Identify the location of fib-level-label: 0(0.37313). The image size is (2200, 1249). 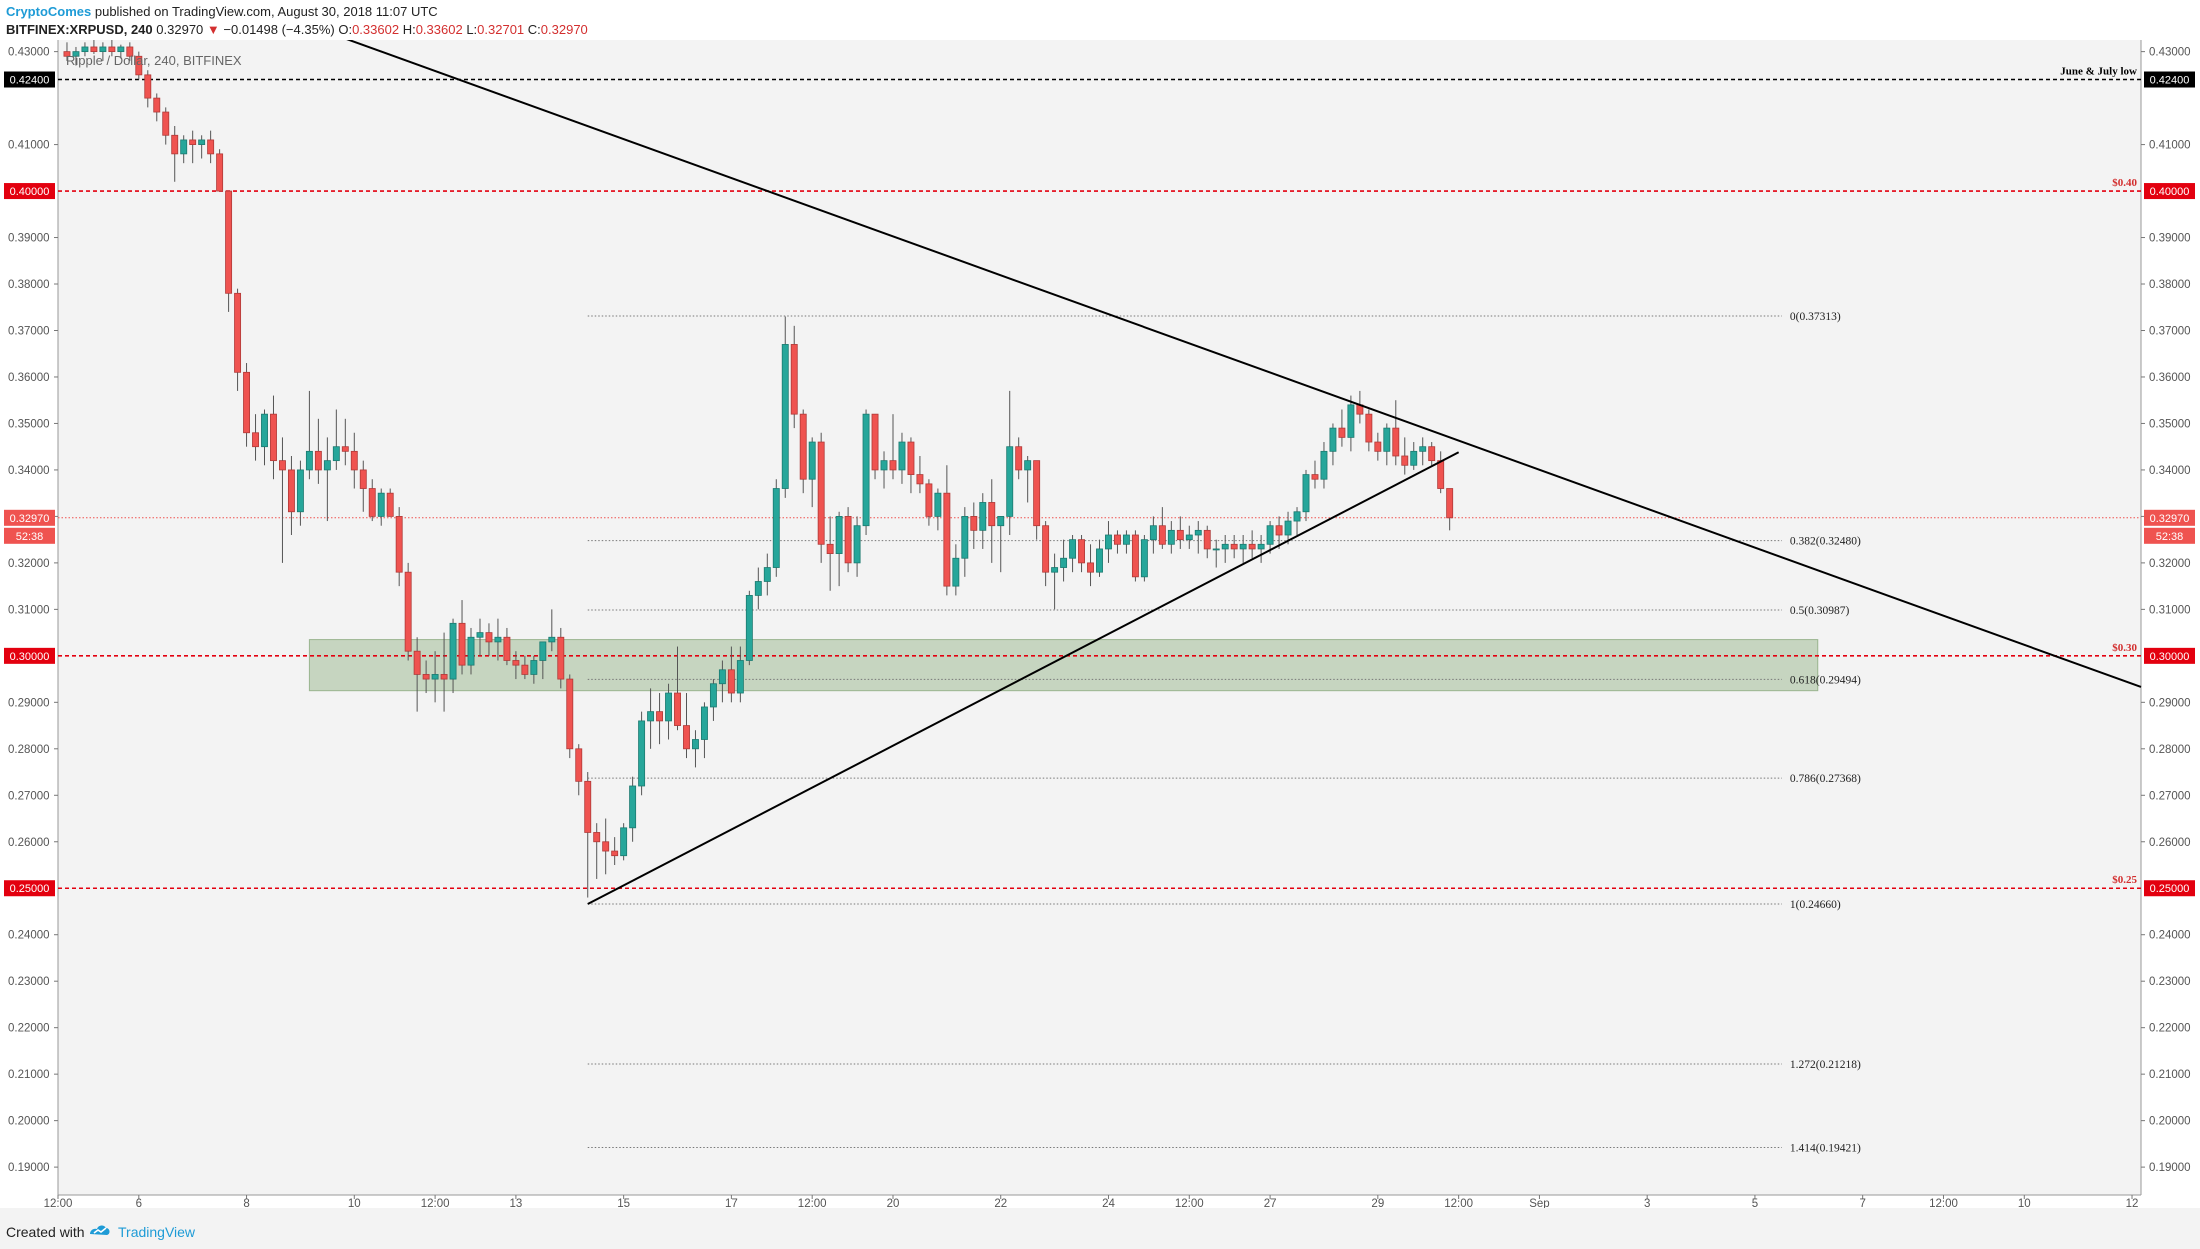
(1815, 317).